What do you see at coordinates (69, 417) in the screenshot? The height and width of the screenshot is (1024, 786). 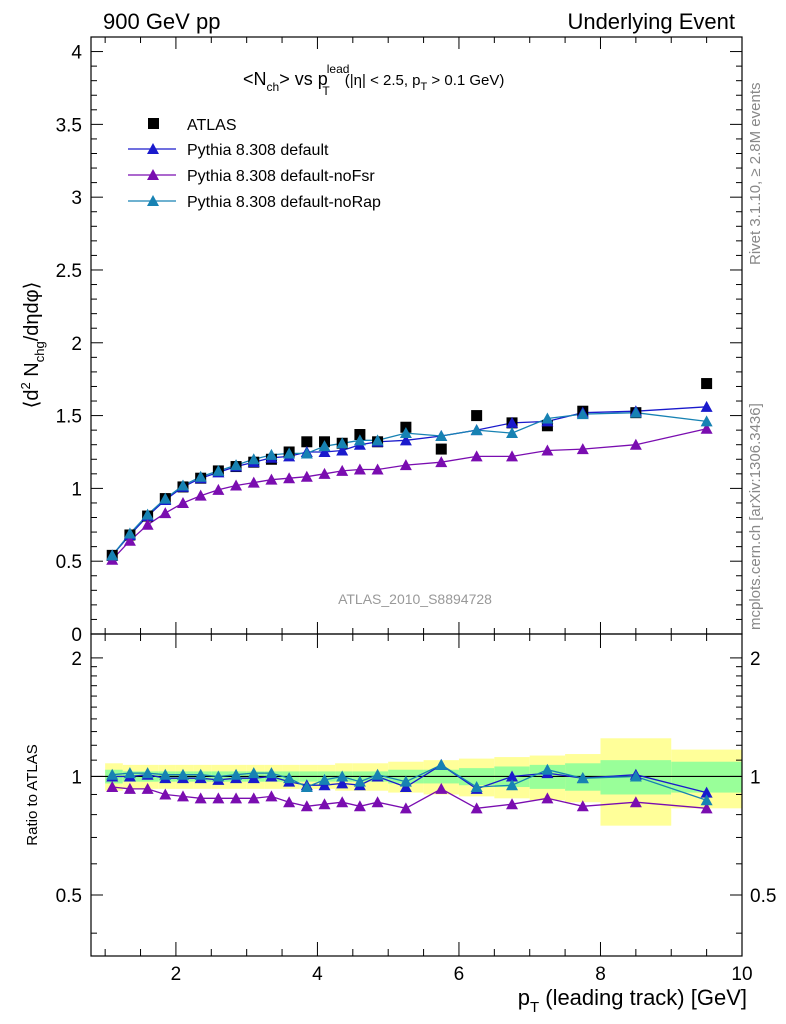 I see `main-y-tick-label: 1.5` at bounding box center [69, 417].